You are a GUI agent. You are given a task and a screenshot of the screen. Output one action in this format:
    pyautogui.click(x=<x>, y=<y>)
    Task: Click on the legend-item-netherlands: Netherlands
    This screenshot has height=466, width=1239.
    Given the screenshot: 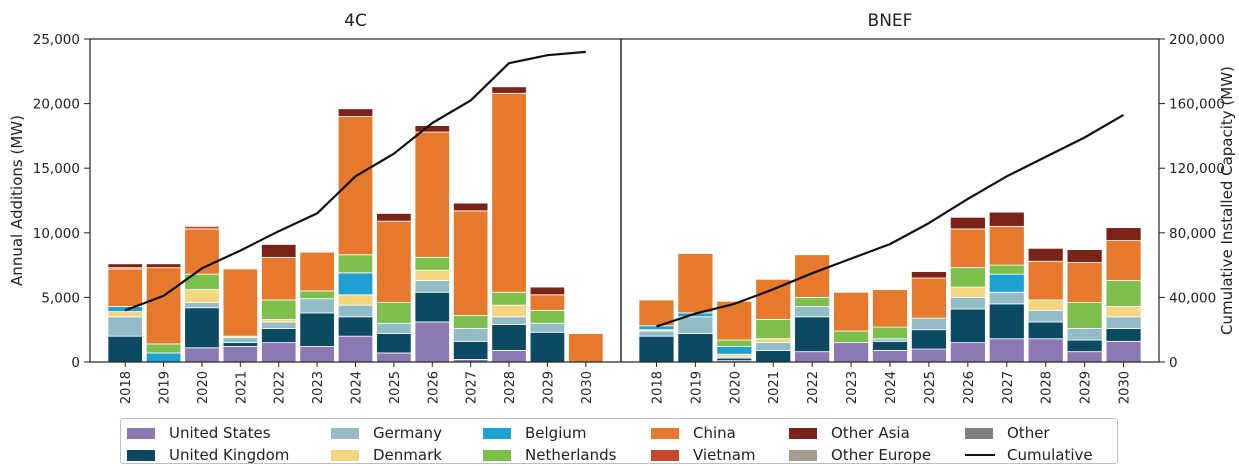 What is the action you would take?
    pyautogui.click(x=549, y=455)
    